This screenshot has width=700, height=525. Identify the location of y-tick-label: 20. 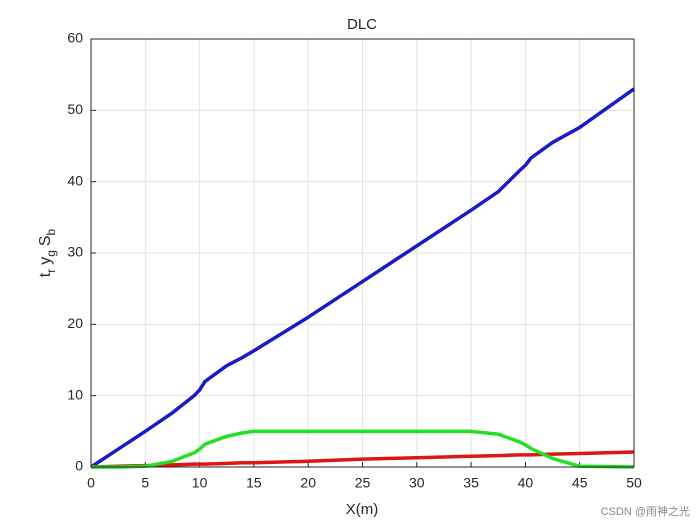
(75, 323).